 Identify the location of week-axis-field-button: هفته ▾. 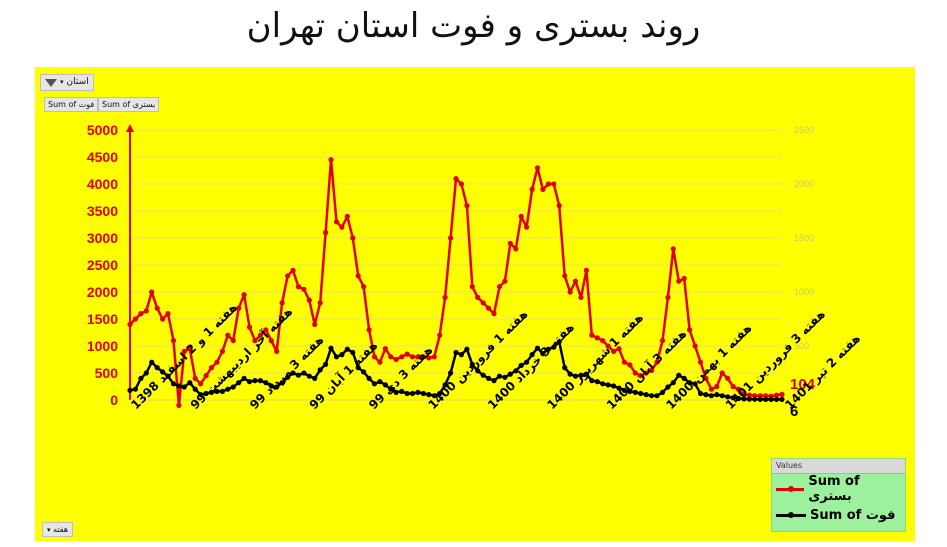
(58, 529).